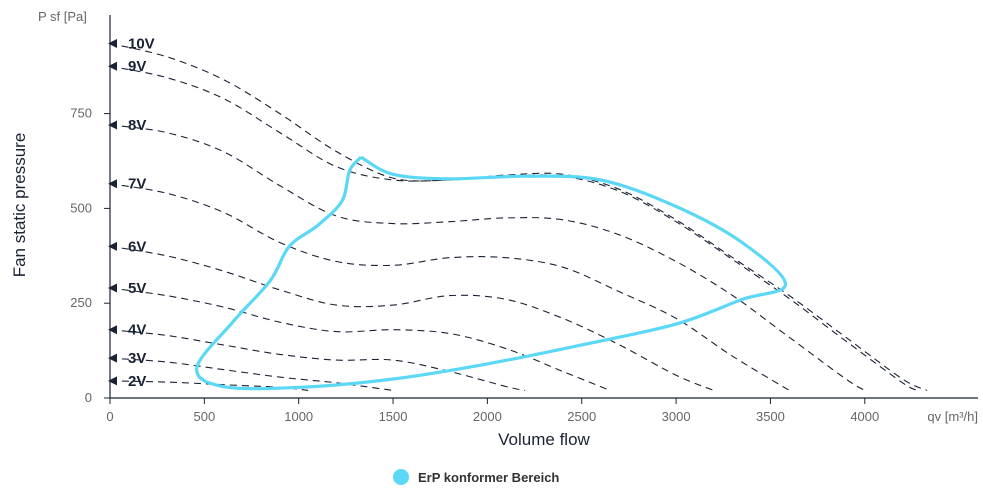 This screenshot has width=983, height=489. Describe the element at coordinates (141, 43) in the screenshot. I see `voltage-label-10v: 10V` at that location.